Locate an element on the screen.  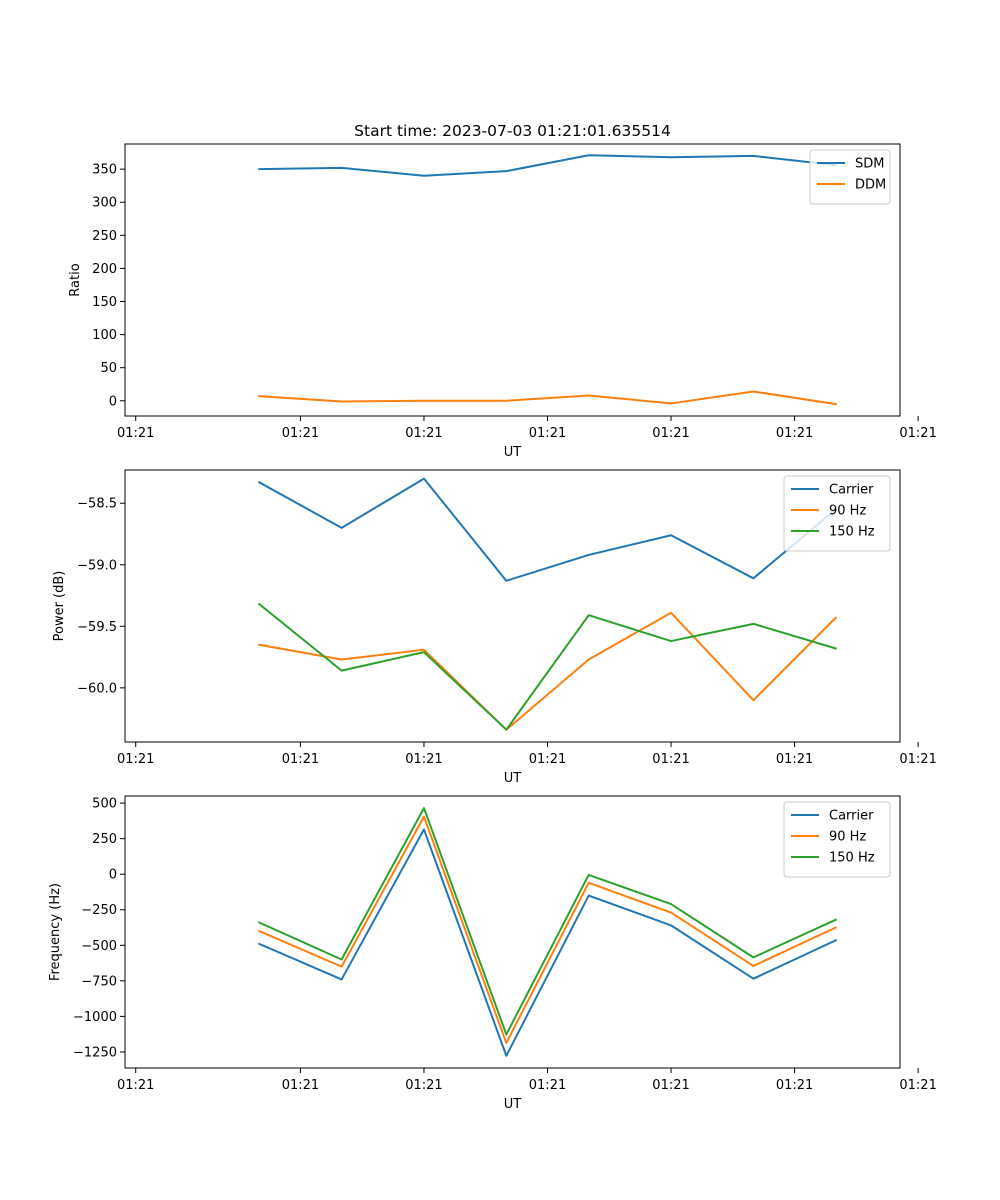
chart-1-series-1-line is located at coordinates (547, 165).